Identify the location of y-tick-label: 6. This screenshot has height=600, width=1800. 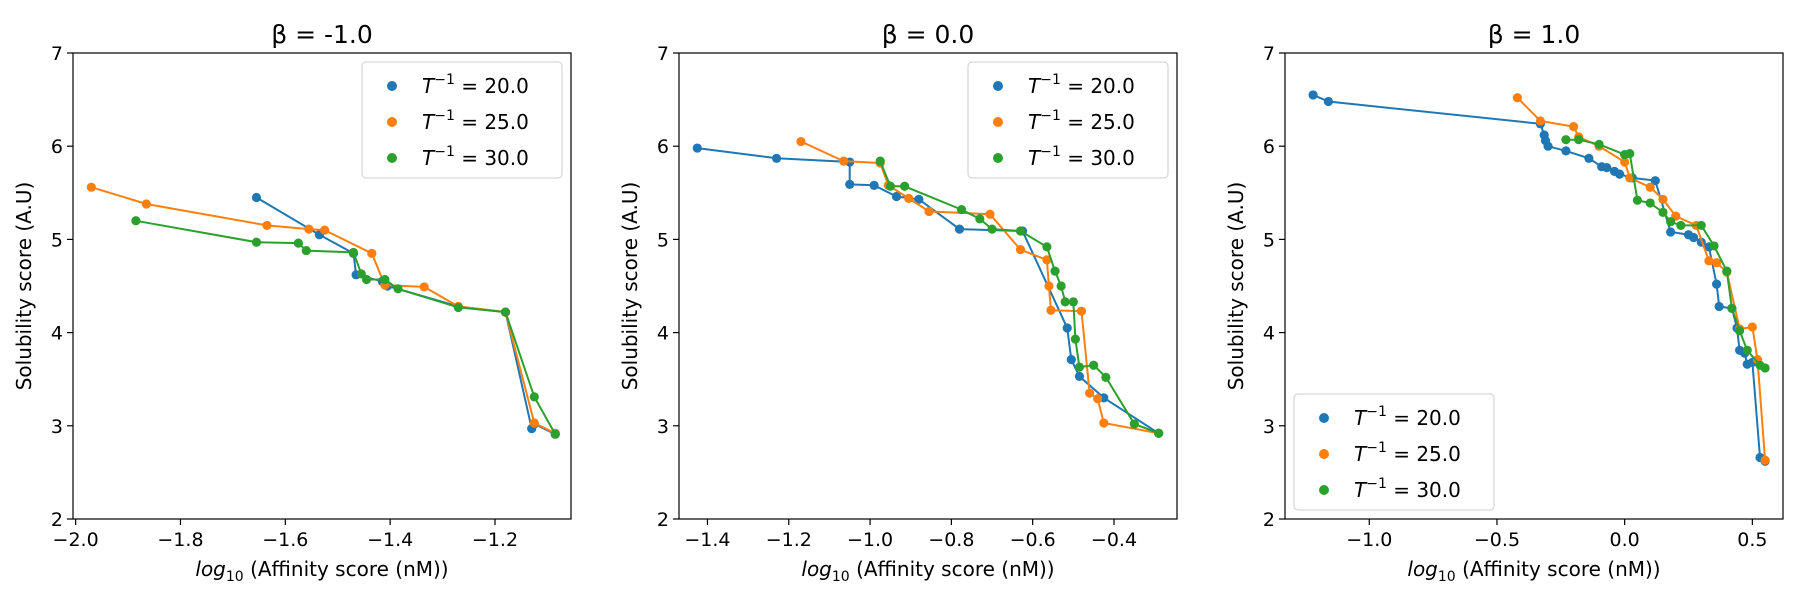
(1269, 147).